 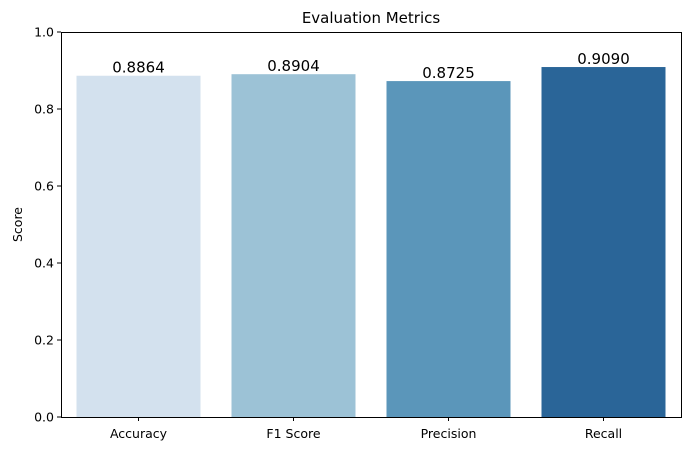 What do you see at coordinates (44, 417) in the screenshot?
I see `y-tick-label: 0.0` at bounding box center [44, 417].